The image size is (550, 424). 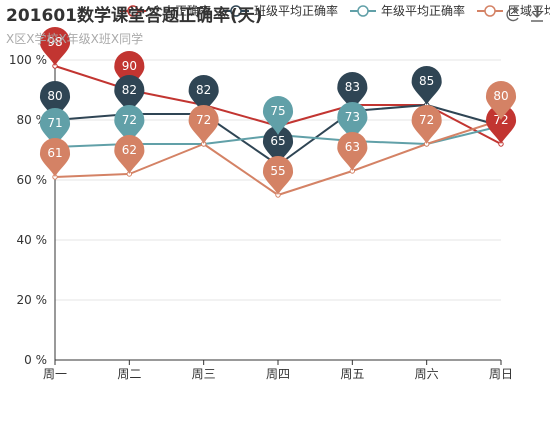 I want to click on data-pin-label: 62, so click(x=129, y=150).